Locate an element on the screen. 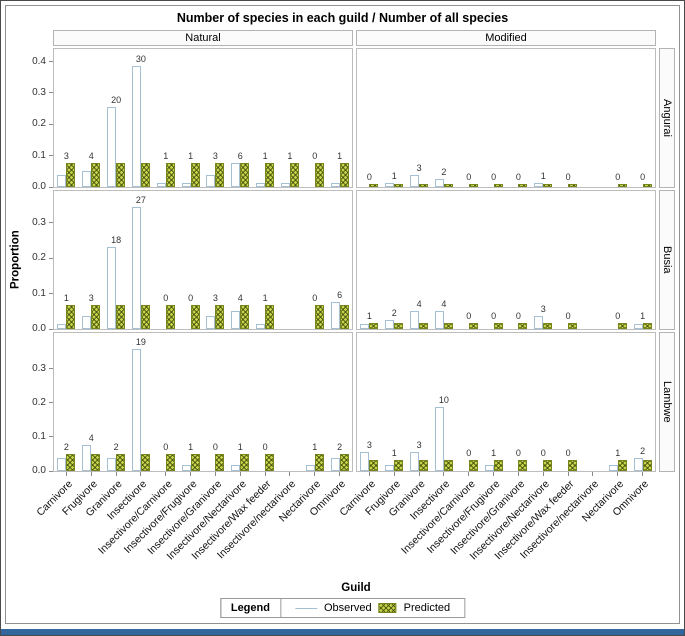 This screenshot has width=685, height=636. bar-count-label: 30 is located at coordinates (140, 59).